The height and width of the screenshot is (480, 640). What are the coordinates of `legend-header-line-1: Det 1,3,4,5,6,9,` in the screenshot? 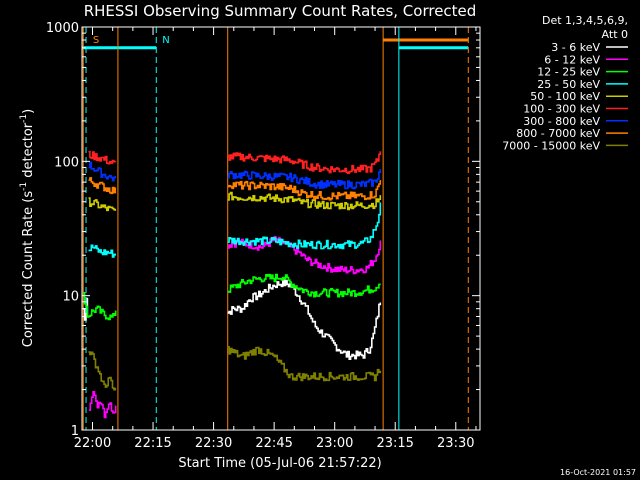 It's located at (585, 20).